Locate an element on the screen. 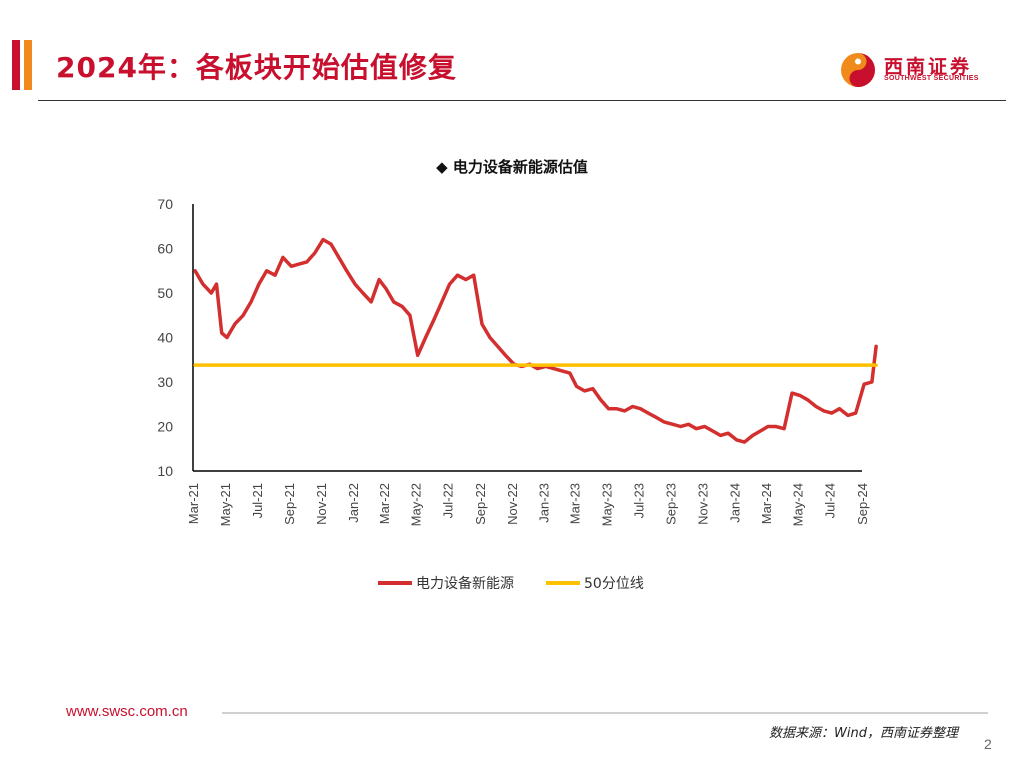 The width and height of the screenshot is (1024, 768). chart-title: ◆ 电力设备新能源估值 is located at coordinates (512, 167).